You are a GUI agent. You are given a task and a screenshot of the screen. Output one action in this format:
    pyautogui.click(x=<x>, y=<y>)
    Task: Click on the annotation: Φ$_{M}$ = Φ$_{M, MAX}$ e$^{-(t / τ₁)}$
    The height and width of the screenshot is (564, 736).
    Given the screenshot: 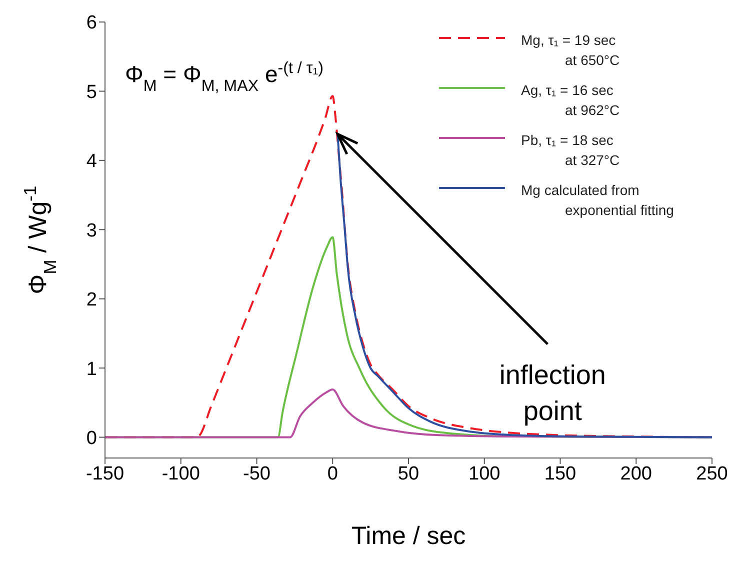 What is the action you would take?
    pyautogui.click(x=224, y=77)
    